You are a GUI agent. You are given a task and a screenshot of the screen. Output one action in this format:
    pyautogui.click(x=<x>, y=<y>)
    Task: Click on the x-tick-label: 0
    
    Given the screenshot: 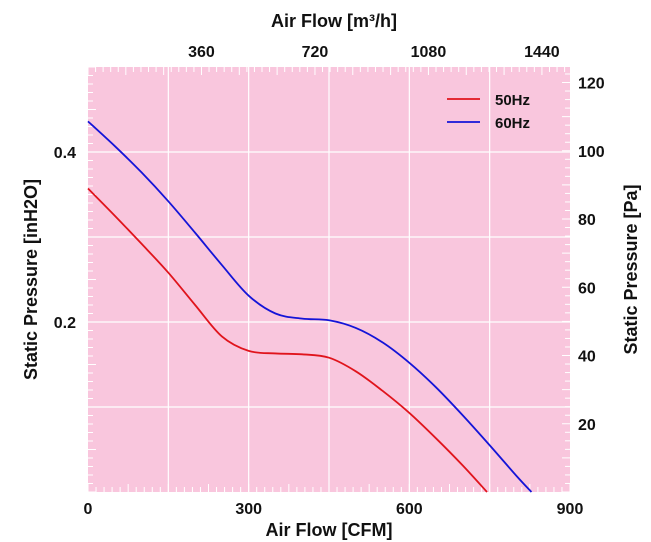 What is the action you would take?
    pyautogui.click(x=88, y=509)
    